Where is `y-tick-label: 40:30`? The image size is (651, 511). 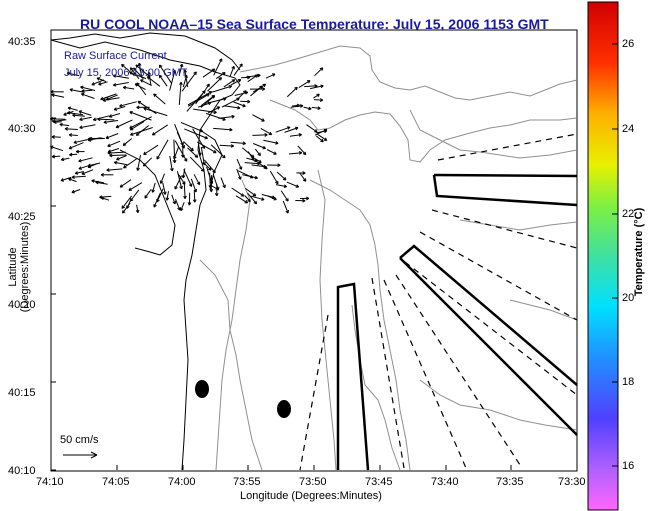 y-tick-label: 40:30 is located at coordinates (22, 129).